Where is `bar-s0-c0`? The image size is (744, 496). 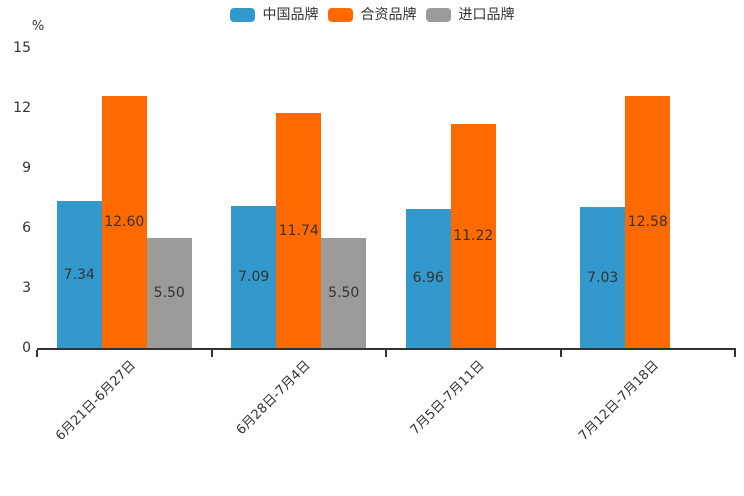 bar-s0-c0 is located at coordinates (79, 274).